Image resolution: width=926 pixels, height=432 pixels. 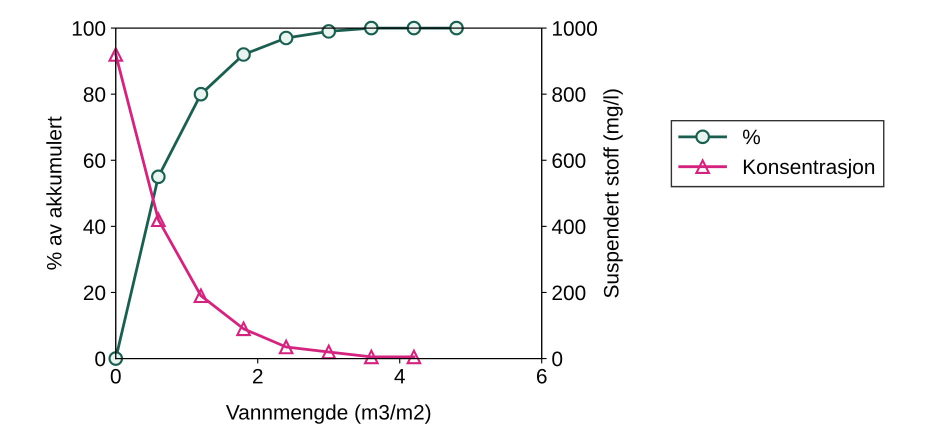 What do you see at coordinates (541, 376) in the screenshot?
I see `x-tick-label: 6` at bounding box center [541, 376].